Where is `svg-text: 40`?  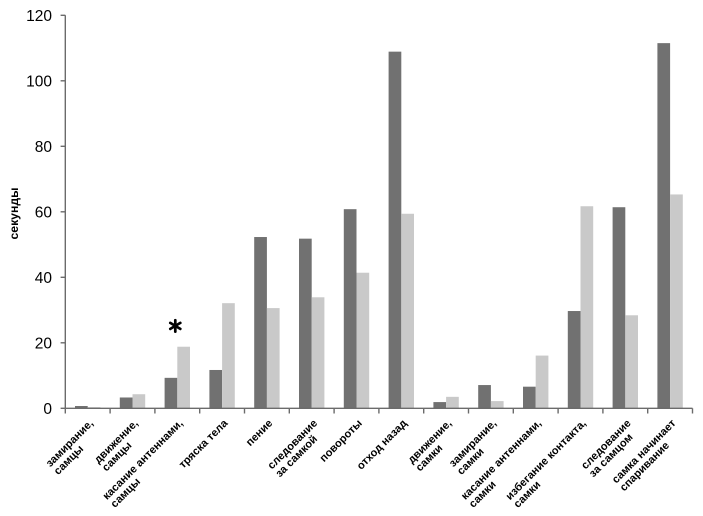
svg-text: 40 is located at coordinates (44, 278).